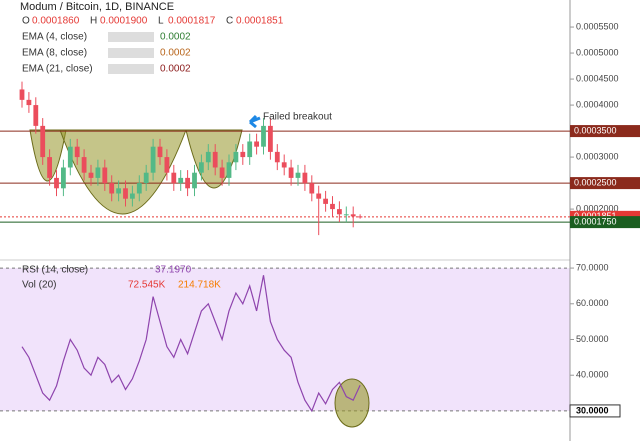 The image size is (640, 441). What do you see at coordinates (55, 270) in the screenshot?
I see `rsi-legend: RSI (14, close)` at bounding box center [55, 270].